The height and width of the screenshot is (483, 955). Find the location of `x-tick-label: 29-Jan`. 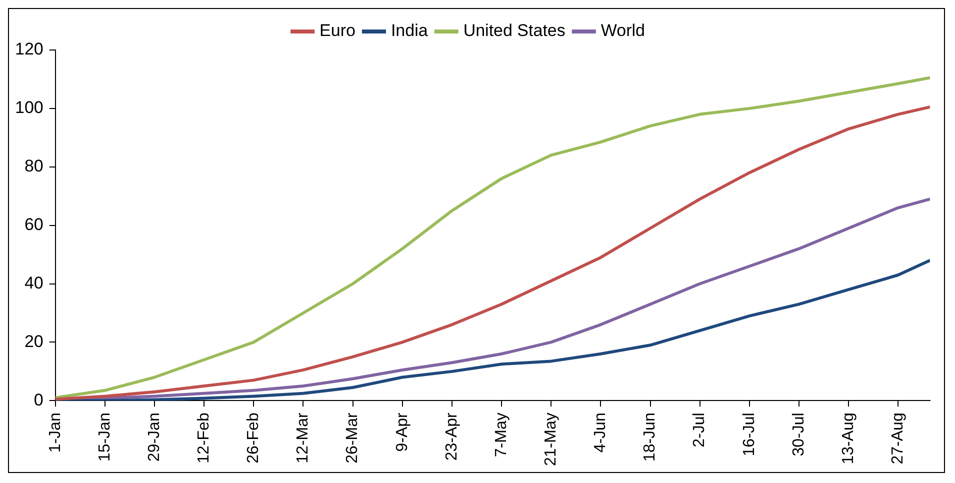

x-tick-label: 29-Jan is located at coordinates (154, 437).